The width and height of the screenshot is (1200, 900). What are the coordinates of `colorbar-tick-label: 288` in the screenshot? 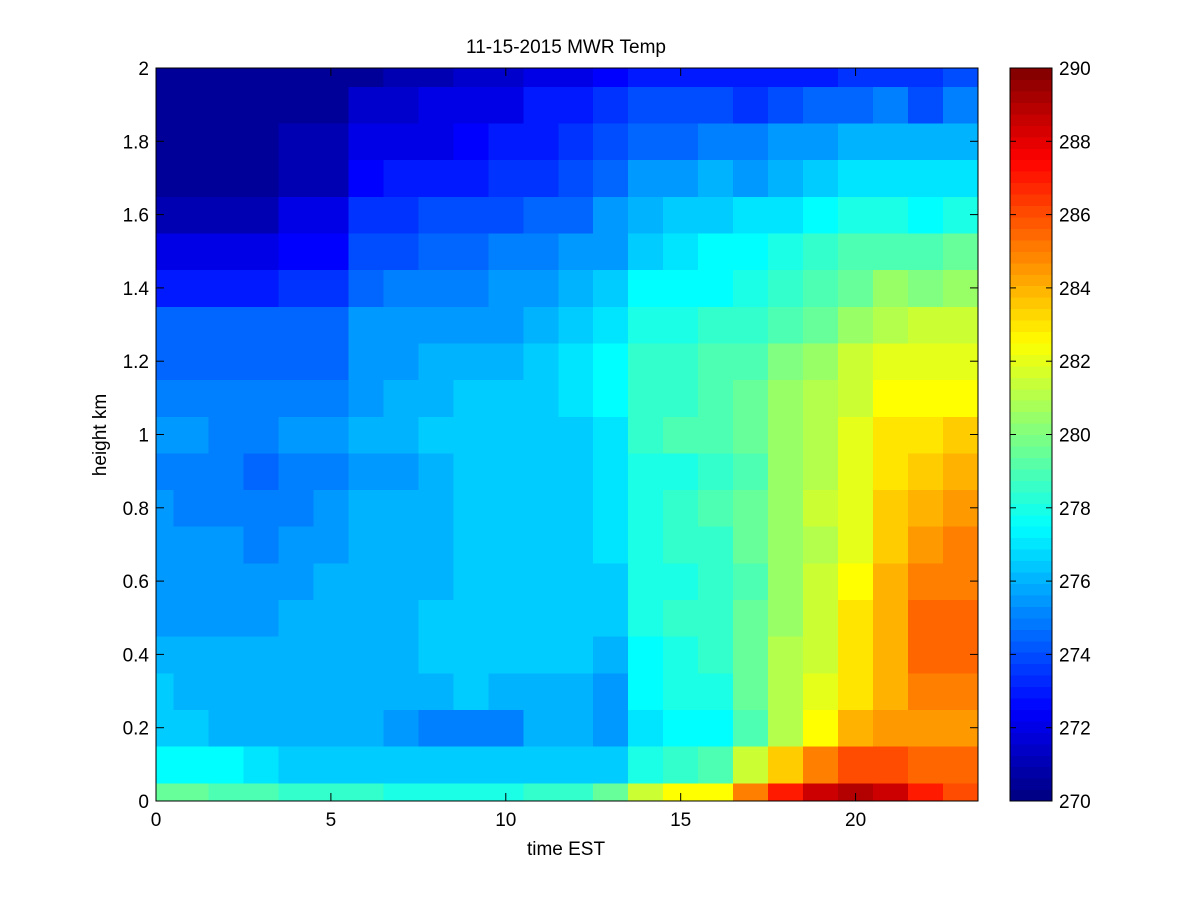 It's located at (1075, 142).